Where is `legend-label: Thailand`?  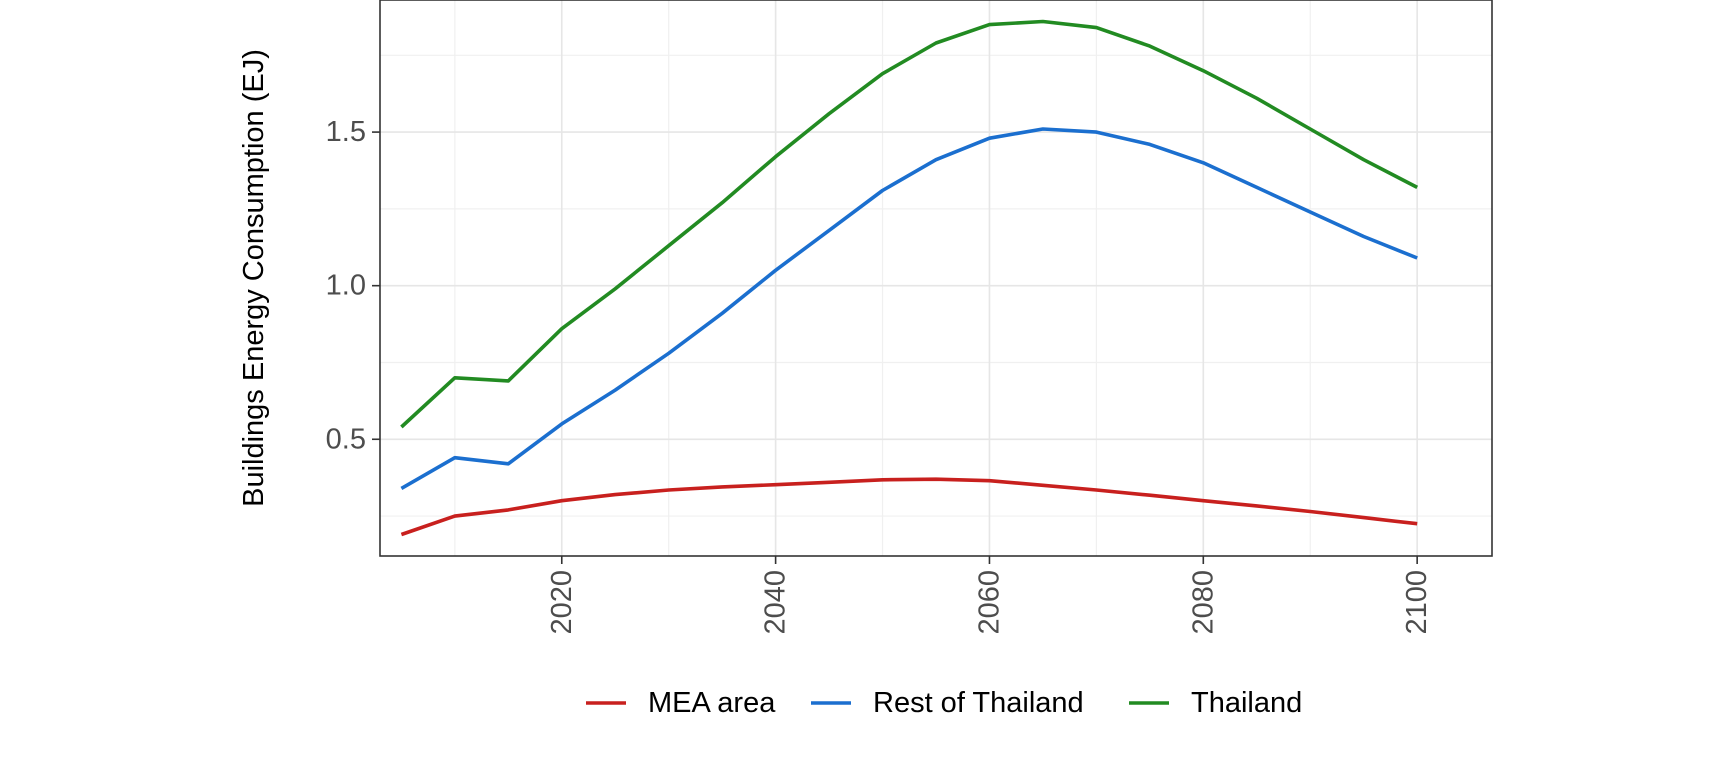 legend-label: Thailand is located at coordinates (1246, 703).